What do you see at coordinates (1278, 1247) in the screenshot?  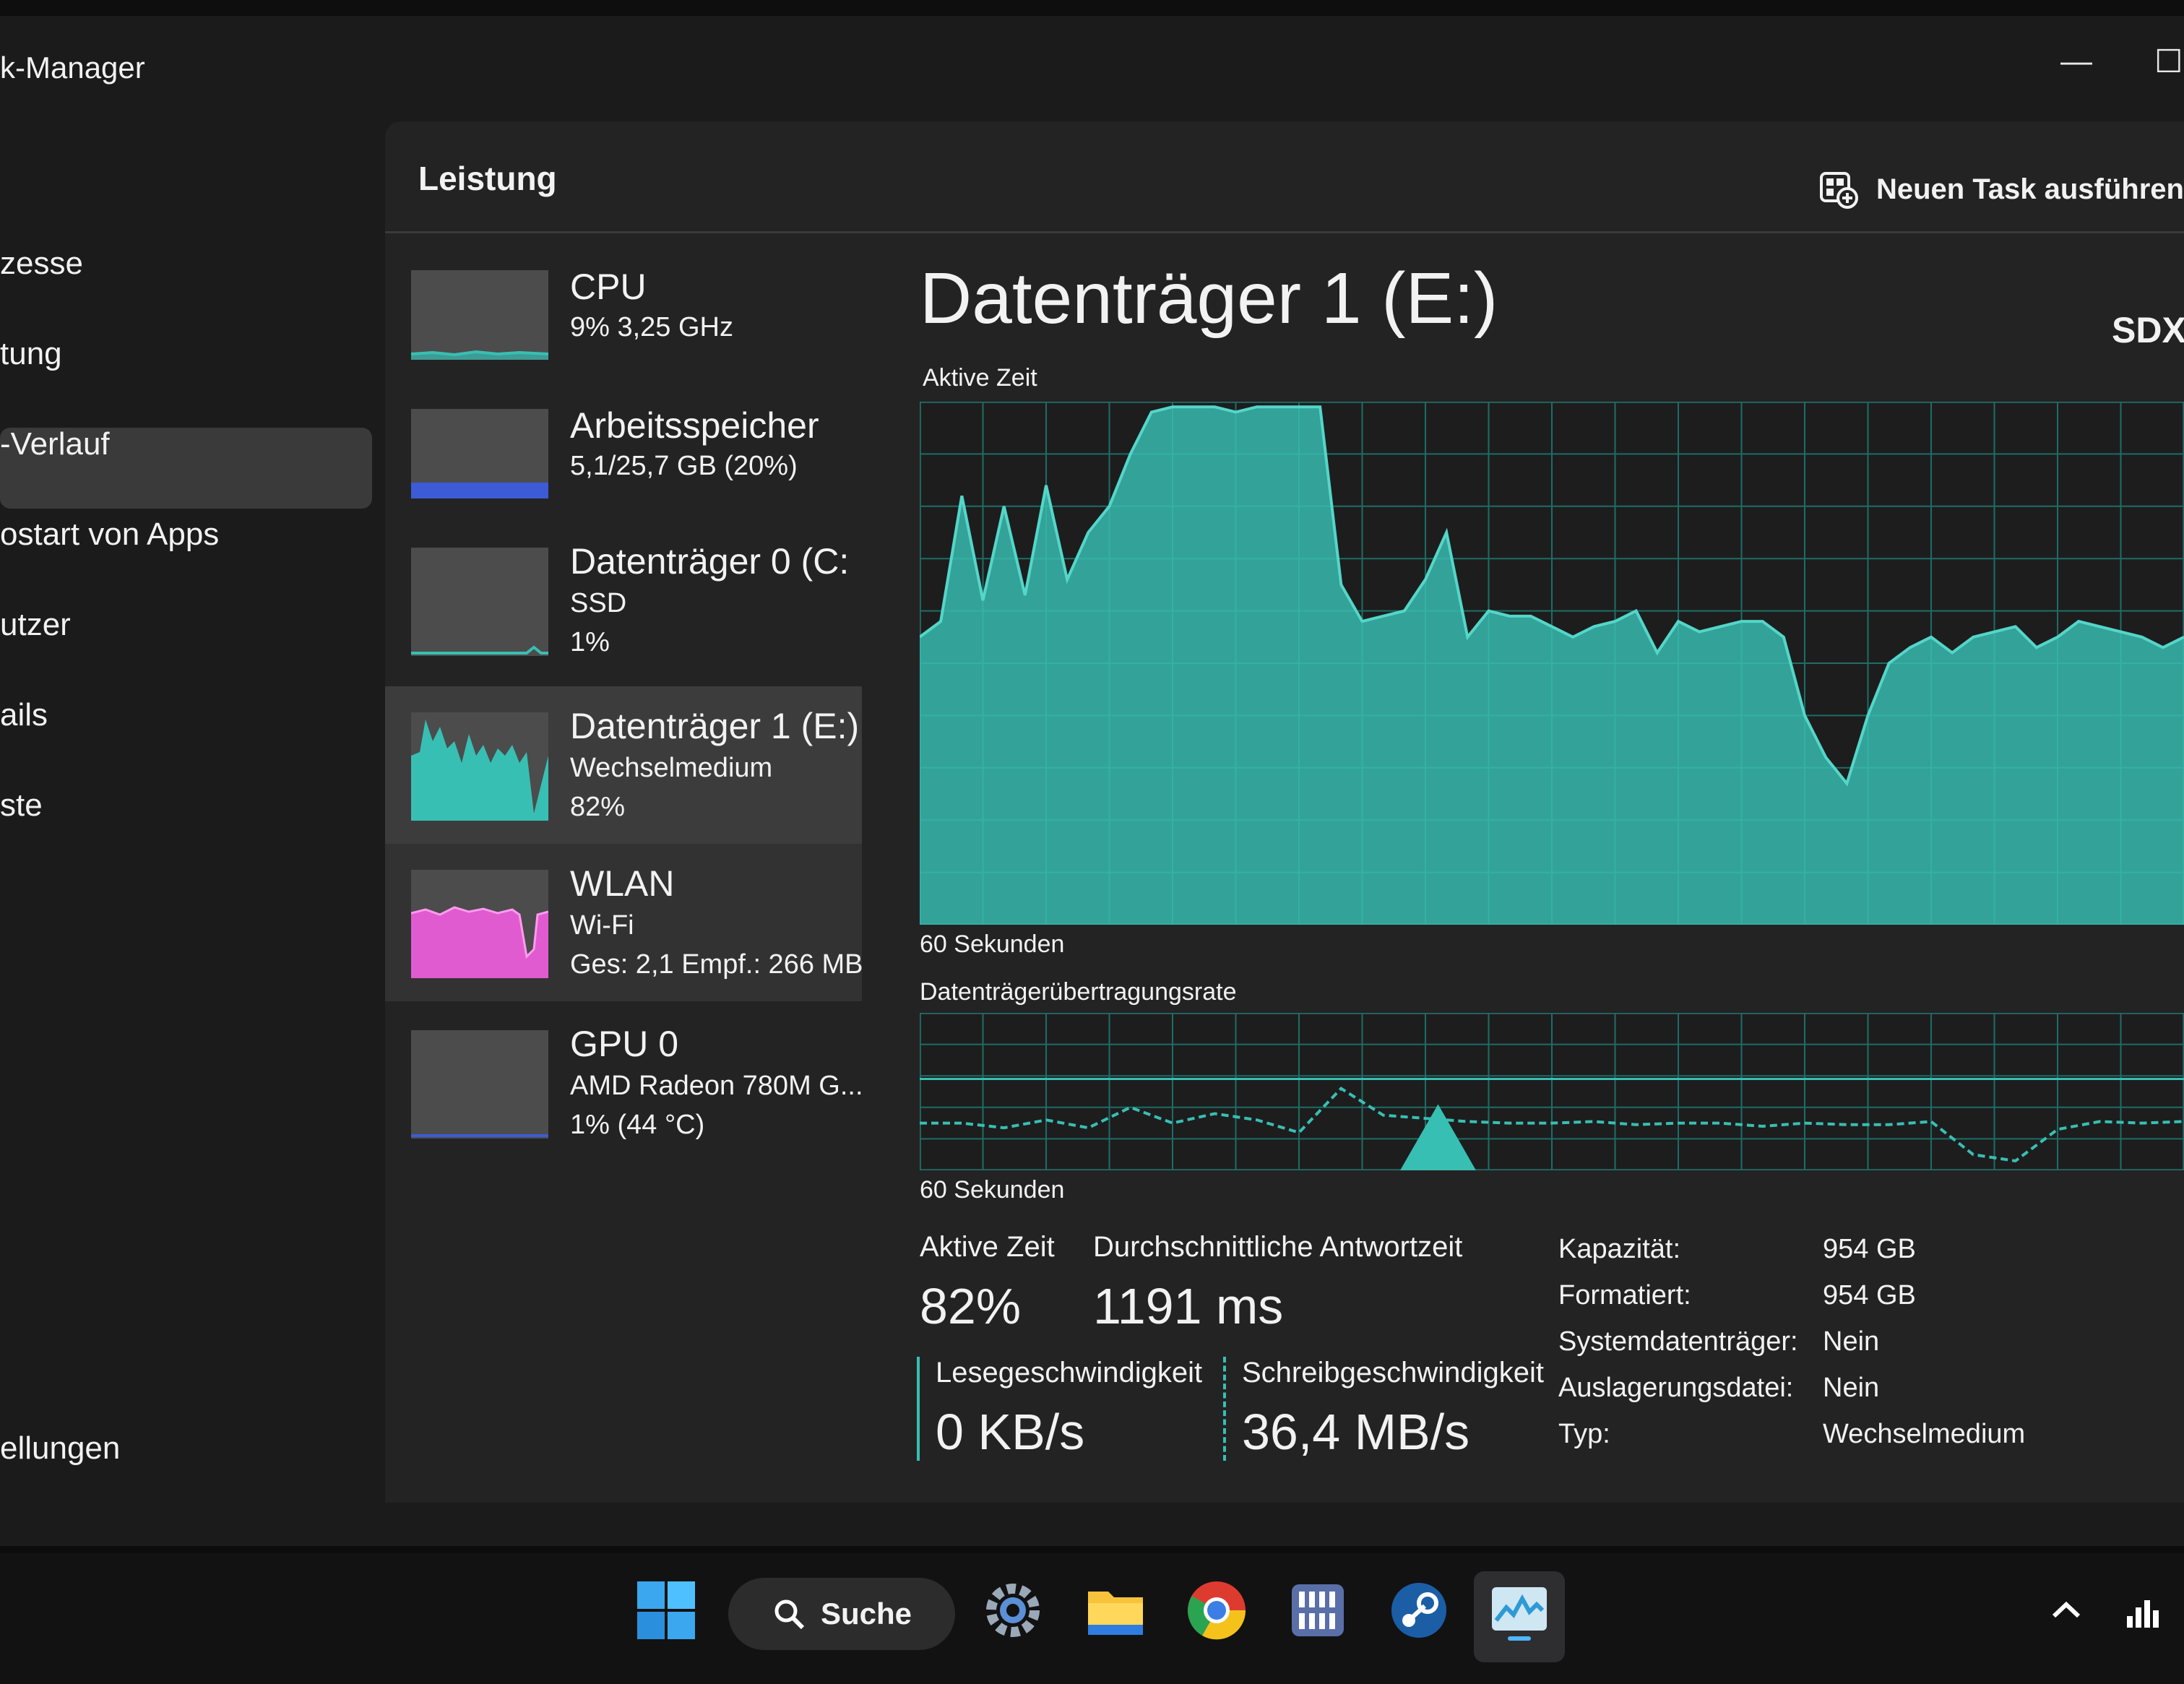 I see `stat-response-label: Durchschnittliche Antwortzeit` at bounding box center [1278, 1247].